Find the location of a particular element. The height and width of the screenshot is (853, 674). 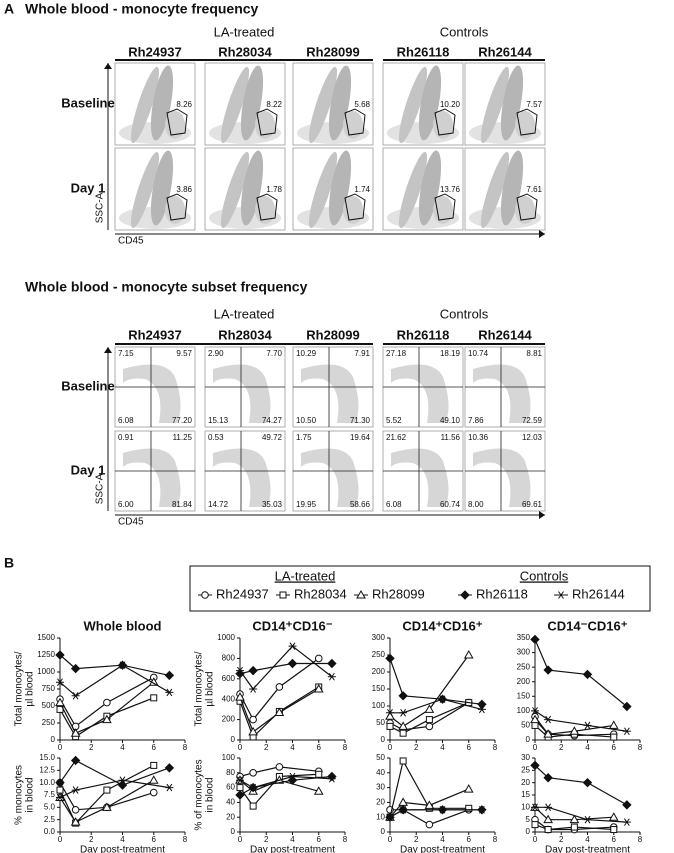

quadrant-value: 10.50 is located at coordinates (306, 420).